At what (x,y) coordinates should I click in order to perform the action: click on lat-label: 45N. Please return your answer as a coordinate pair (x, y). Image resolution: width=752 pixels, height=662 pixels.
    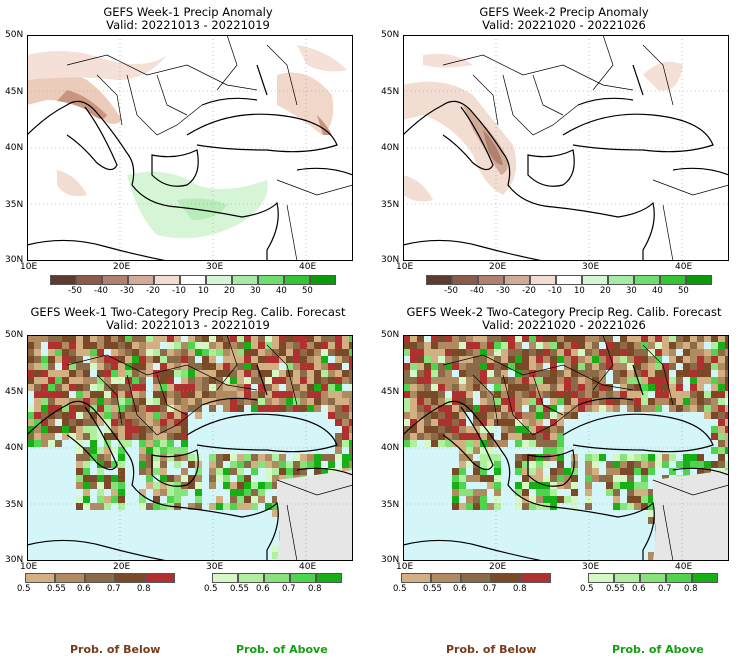
    Looking at the image, I should click on (390, 392).